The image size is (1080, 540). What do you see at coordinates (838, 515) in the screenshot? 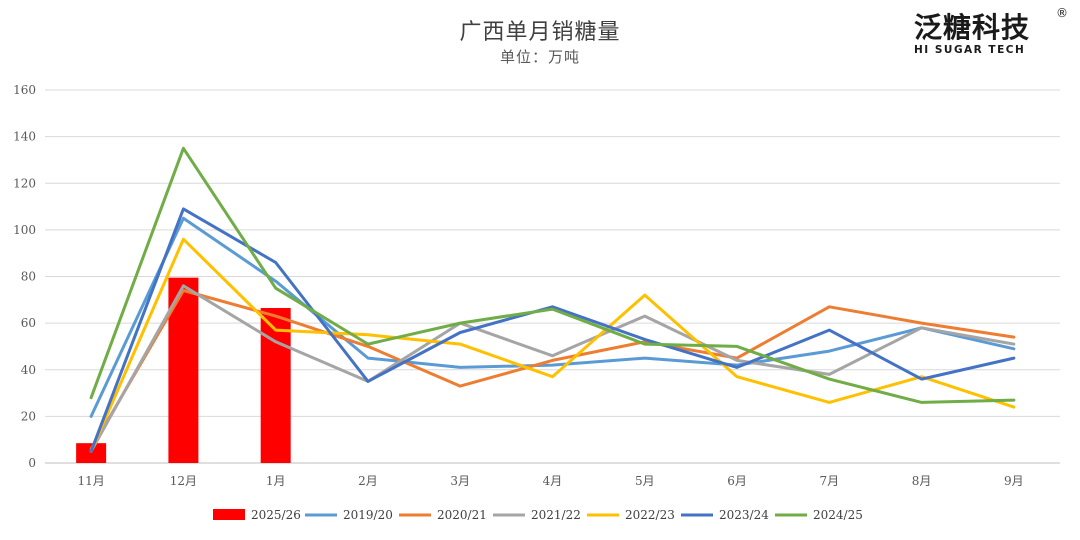
I see `legend-label: 2024/25` at bounding box center [838, 515].